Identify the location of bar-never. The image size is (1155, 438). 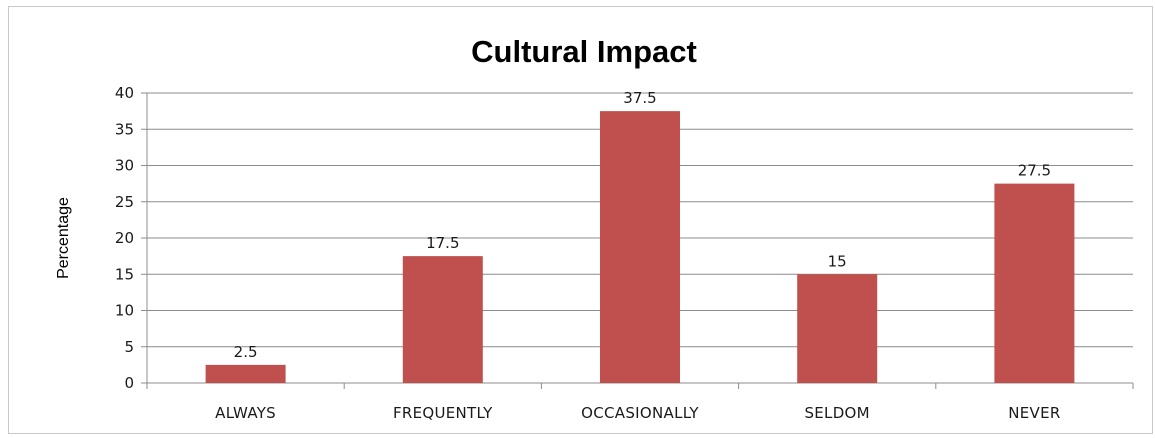
(1034, 283).